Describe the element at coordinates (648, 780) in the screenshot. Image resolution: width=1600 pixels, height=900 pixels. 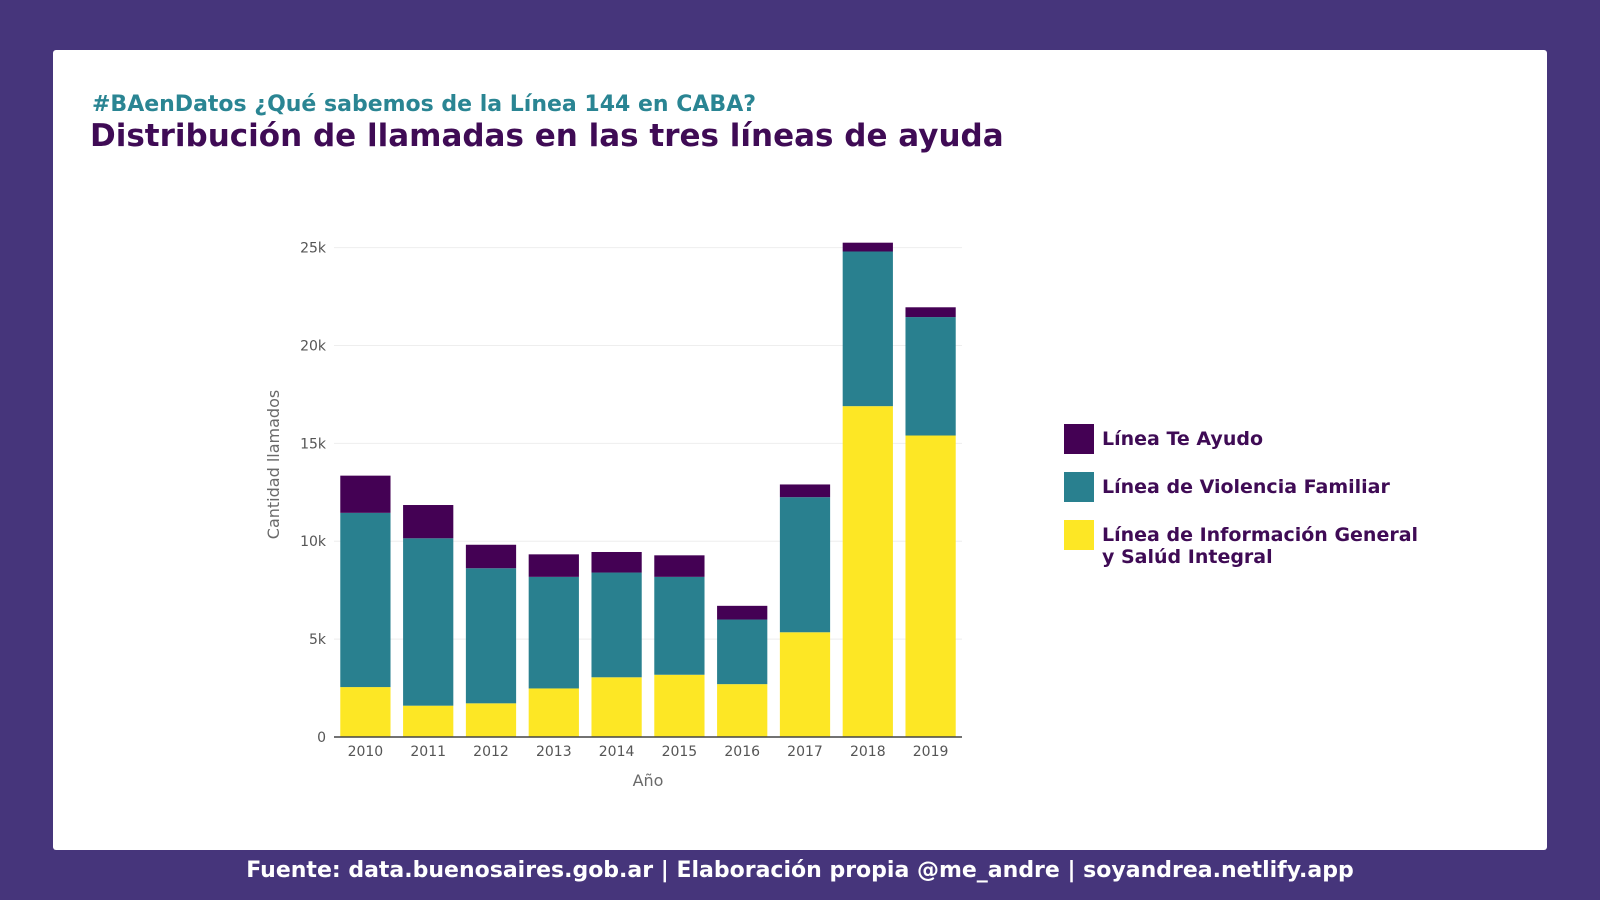
I see `x-axis-title: Año` at that location.